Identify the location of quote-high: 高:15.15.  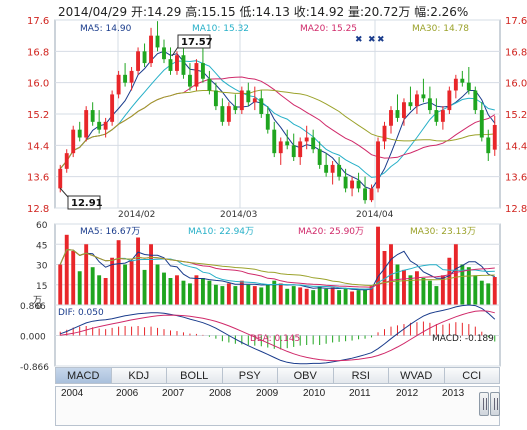
(210, 12).